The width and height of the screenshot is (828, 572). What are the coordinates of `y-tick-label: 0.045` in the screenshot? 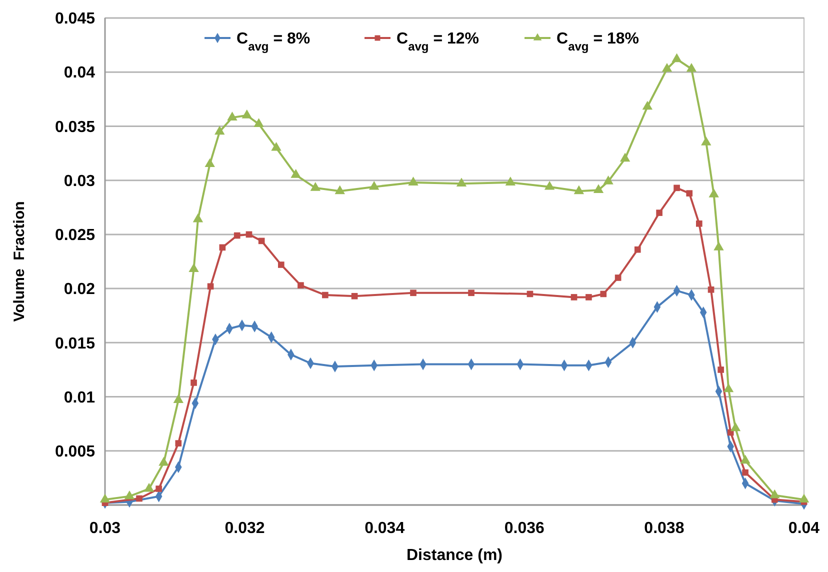 It's located at (75, 19).